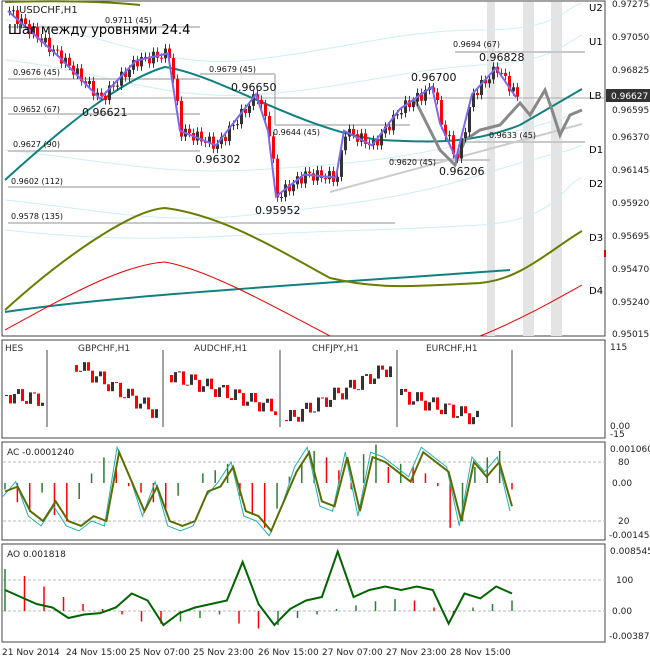 The image size is (650, 660). I want to click on price-tick: 0.95470, so click(630, 270).